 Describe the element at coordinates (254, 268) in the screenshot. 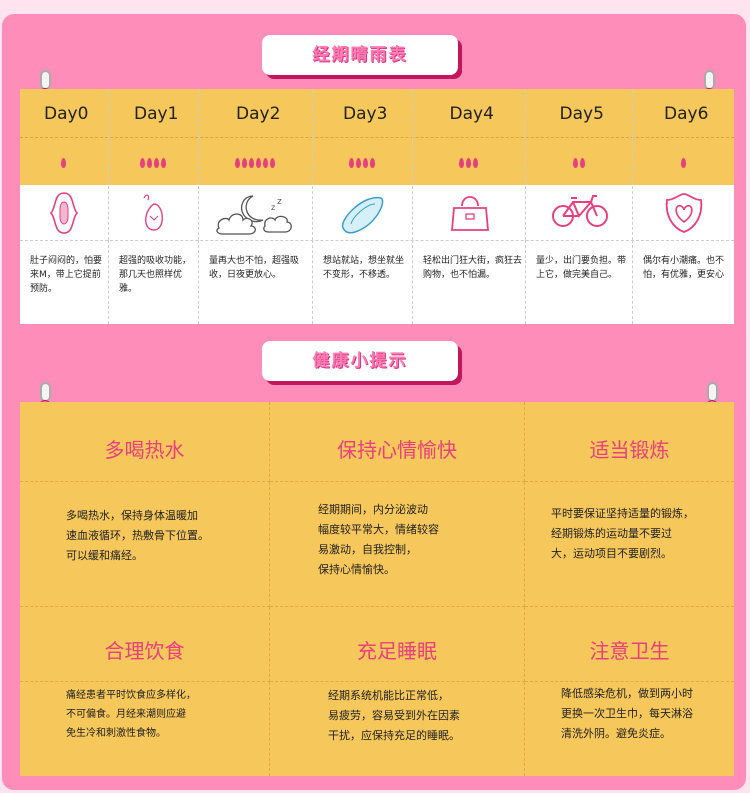

I see `day-tip: 量再大也不怕，超强吸收，日夜更放心。` at that location.